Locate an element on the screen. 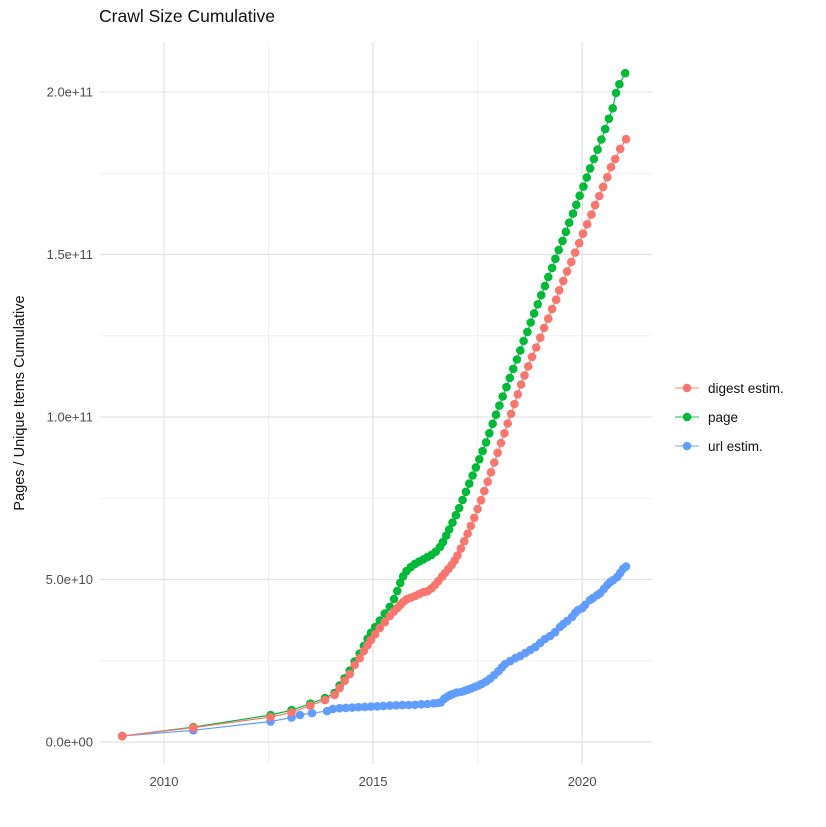 The width and height of the screenshot is (826, 827). chart-title: Crawl Size Cumulative is located at coordinates (187, 16).